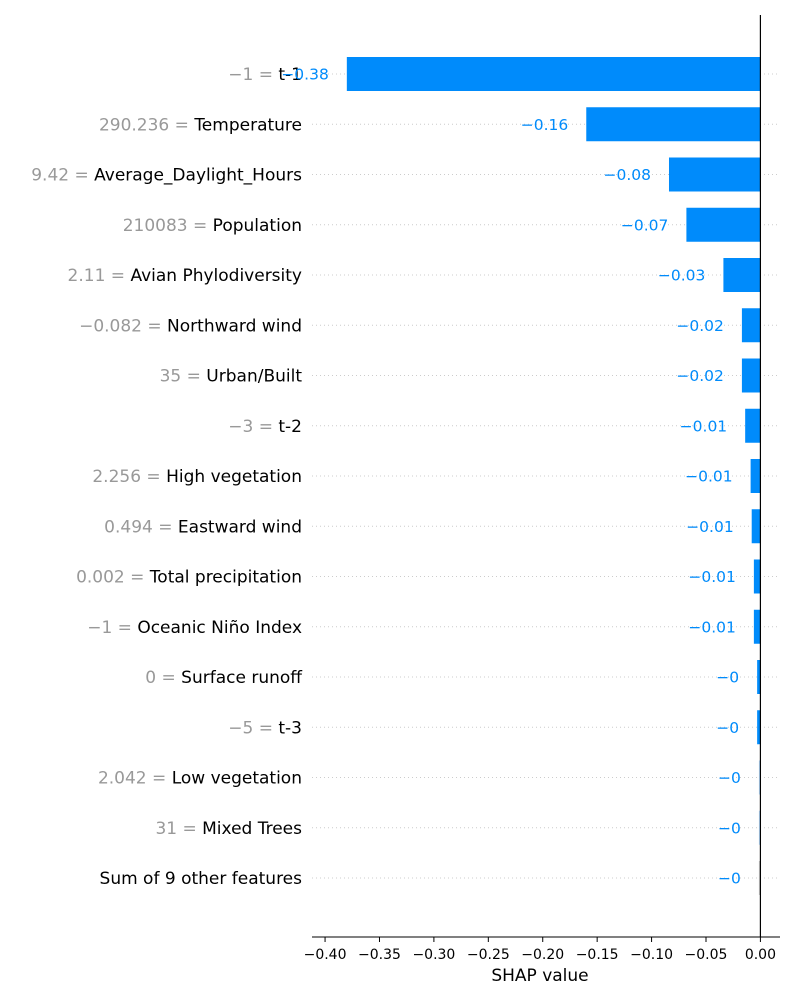 This screenshot has width=800, height=1000. What do you see at coordinates (183, 377) in the screenshot?
I see `feature-value: 35 =` at bounding box center [183, 377].